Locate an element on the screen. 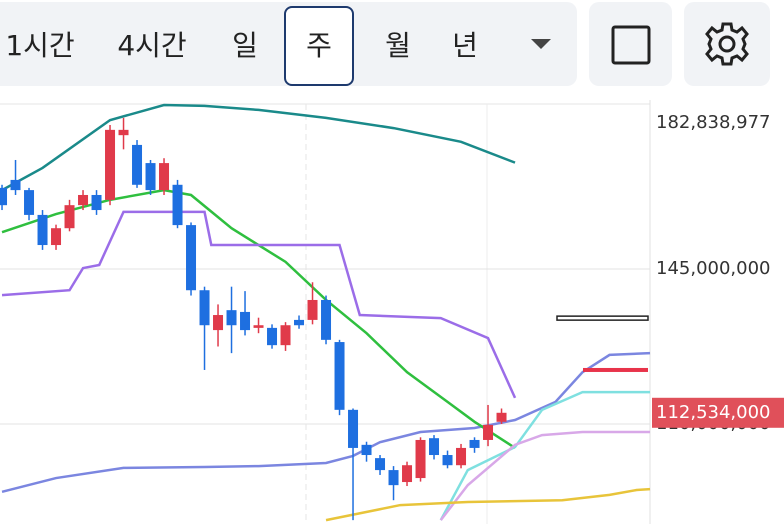  interval-tab: 년 is located at coordinates (465, 45).